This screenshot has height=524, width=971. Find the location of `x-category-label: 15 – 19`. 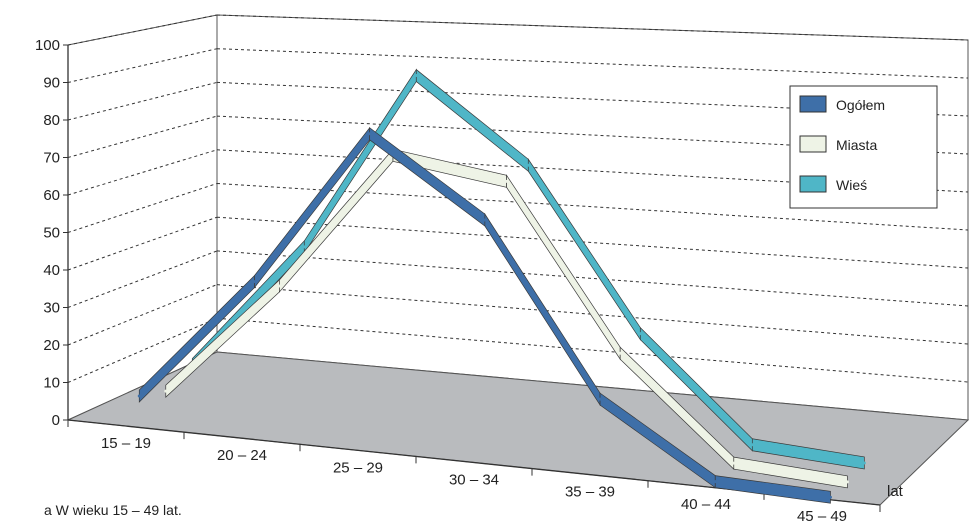

x-category-label: 15 – 19 is located at coordinates (126, 443).